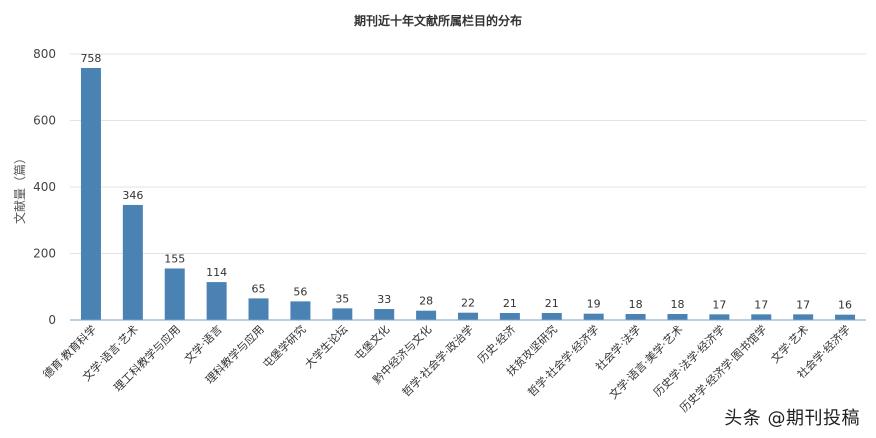 Image resolution: width=876 pixels, height=438 pixels. I want to click on y-tick-label: 600, so click(44, 121).